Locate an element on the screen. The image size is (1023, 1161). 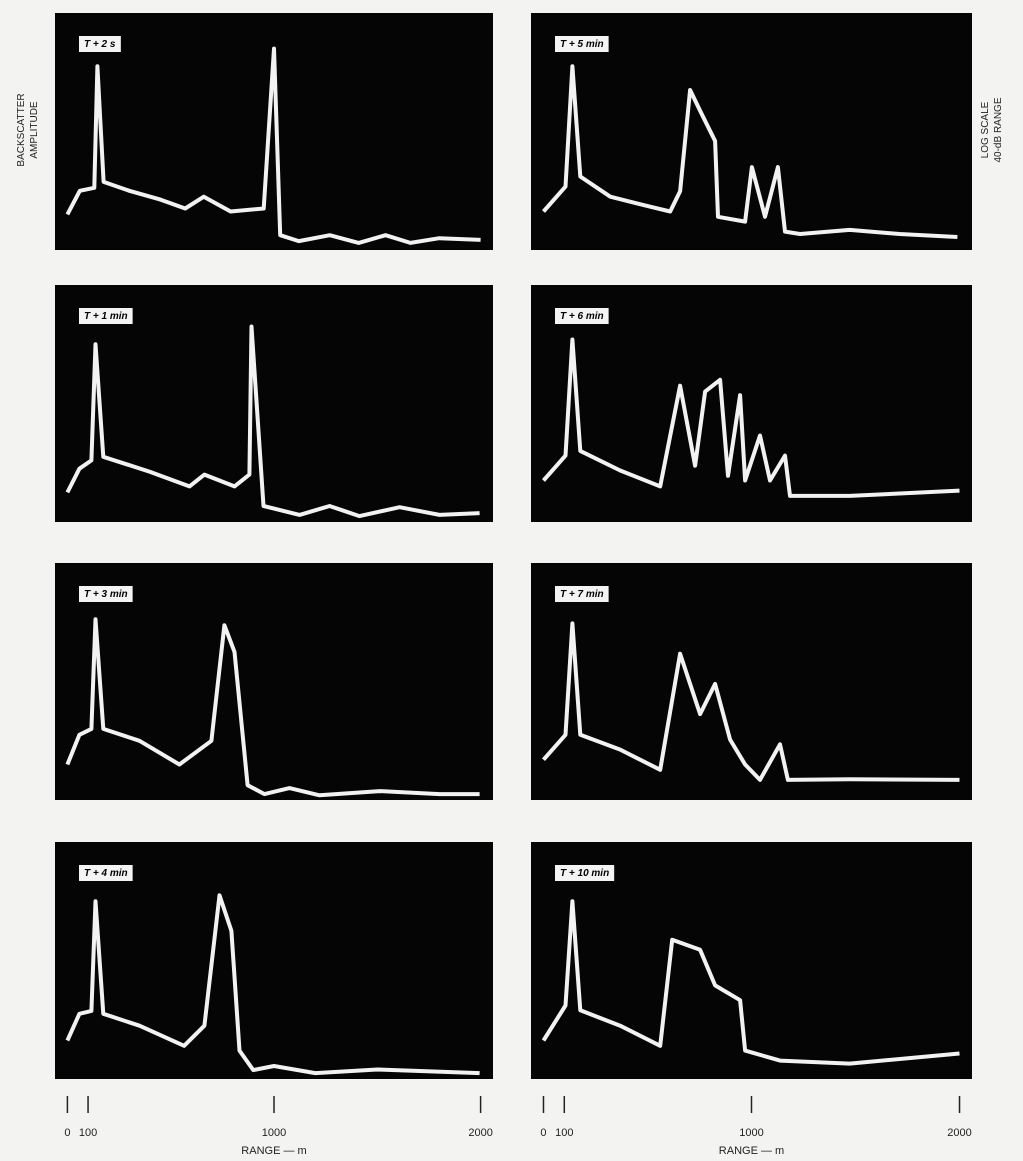
panel-title: T + 6 min is located at coordinates (582, 316).